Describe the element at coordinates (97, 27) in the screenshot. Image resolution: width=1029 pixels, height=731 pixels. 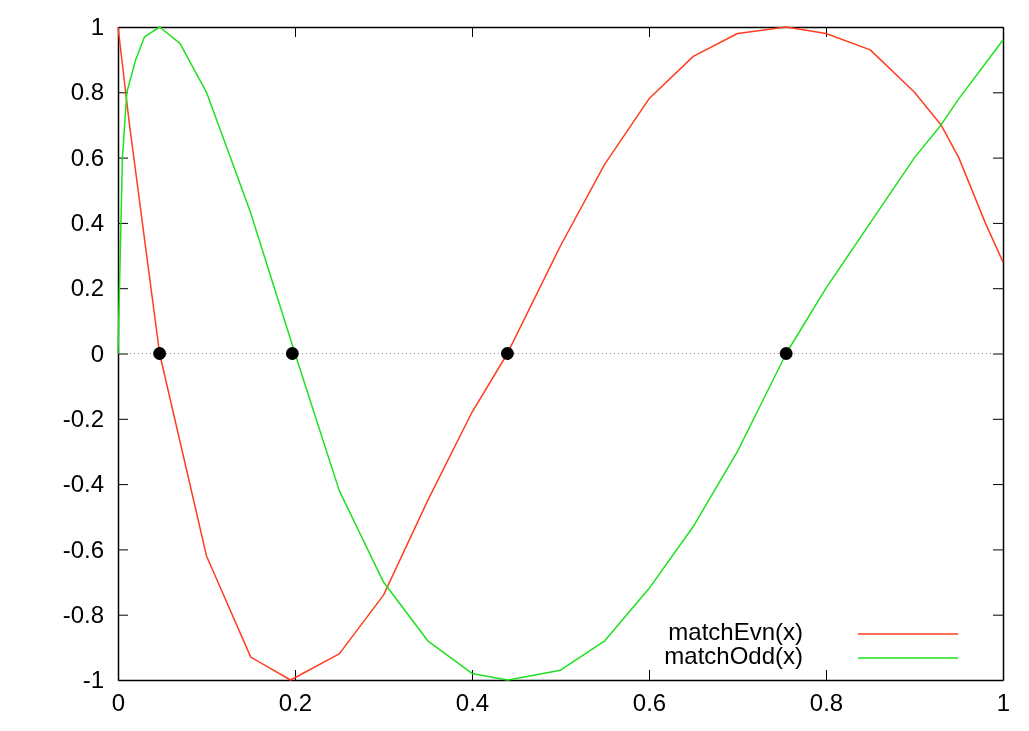
I see `y-tick-label: 1` at that location.